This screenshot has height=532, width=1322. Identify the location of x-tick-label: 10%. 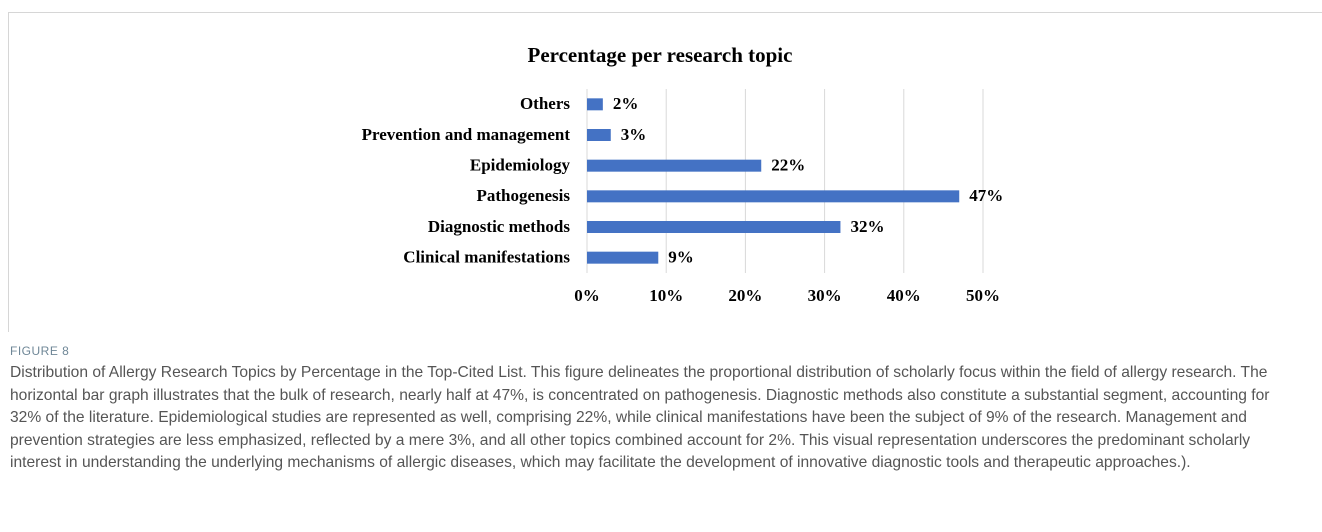
(666, 295).